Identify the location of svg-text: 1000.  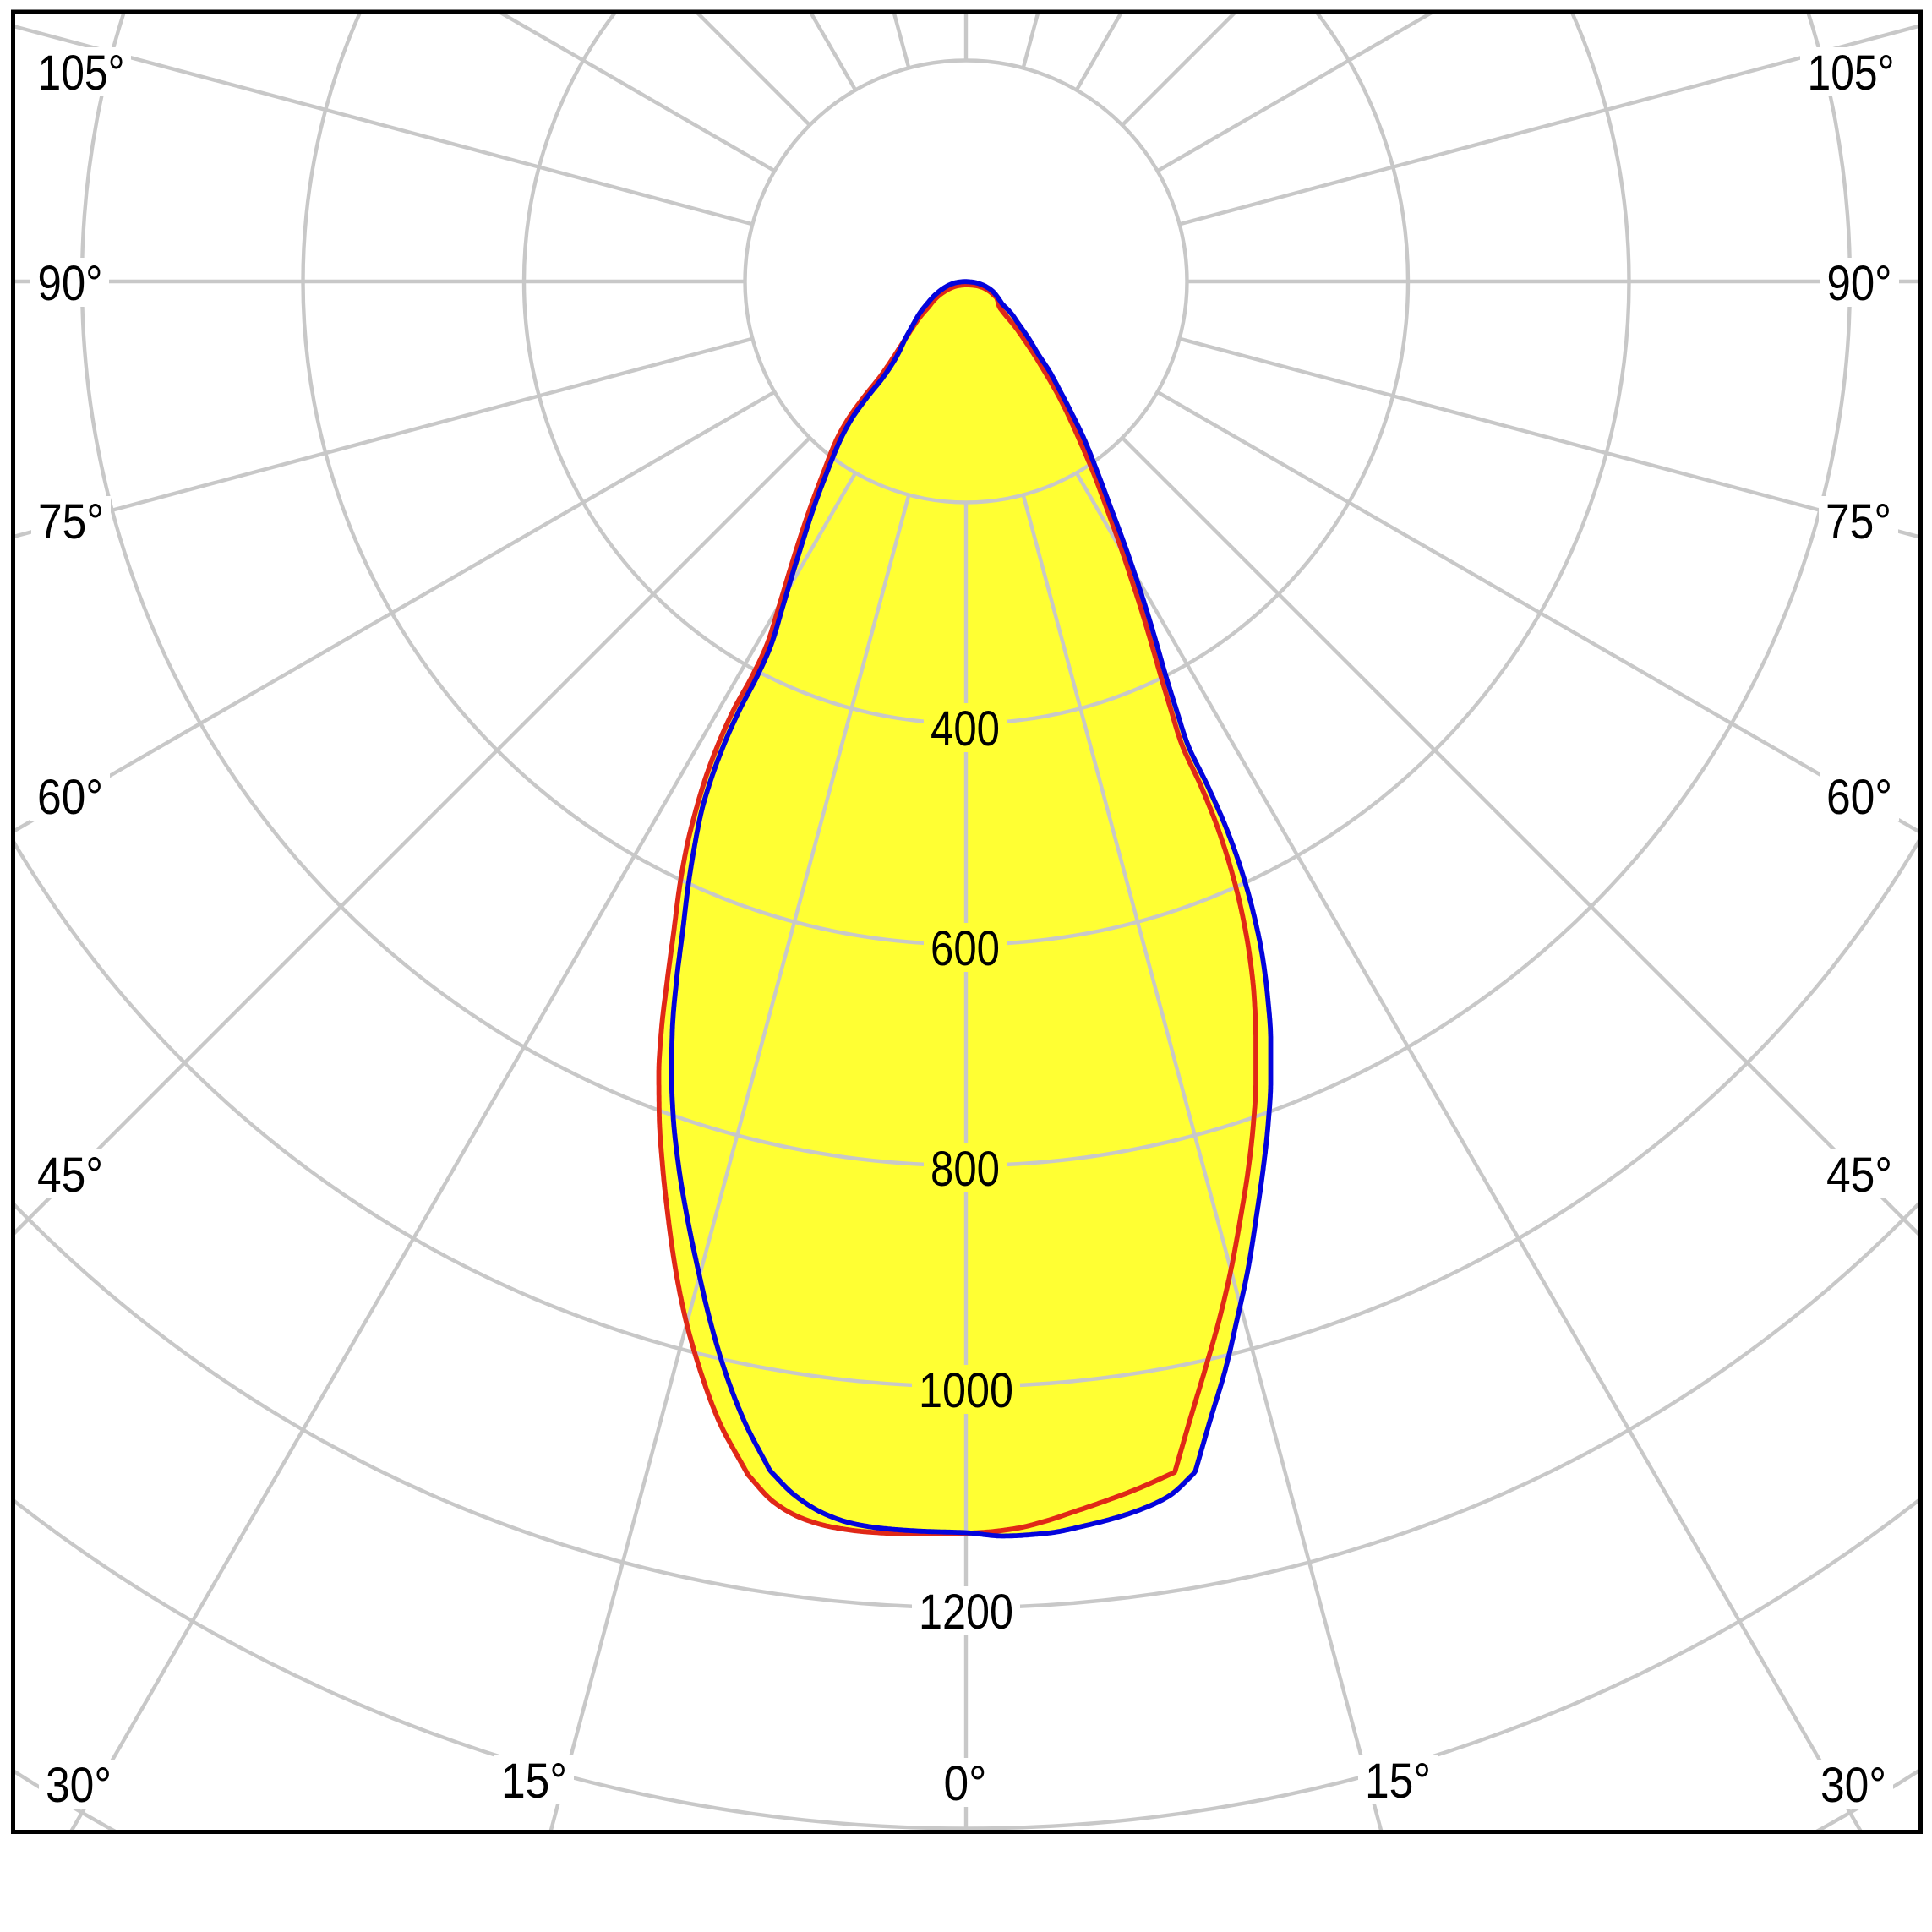
(966, 1390).